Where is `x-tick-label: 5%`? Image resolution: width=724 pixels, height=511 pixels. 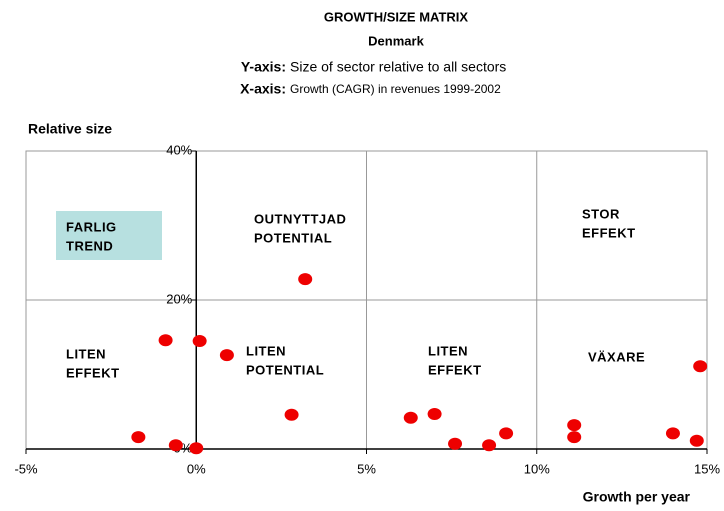
x-tick-label: 5% is located at coordinates (366, 468).